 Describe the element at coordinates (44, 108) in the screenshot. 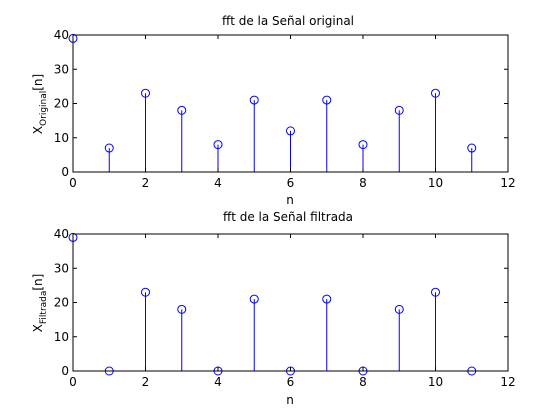

I see `y-axis-label-sub: Original` at that location.